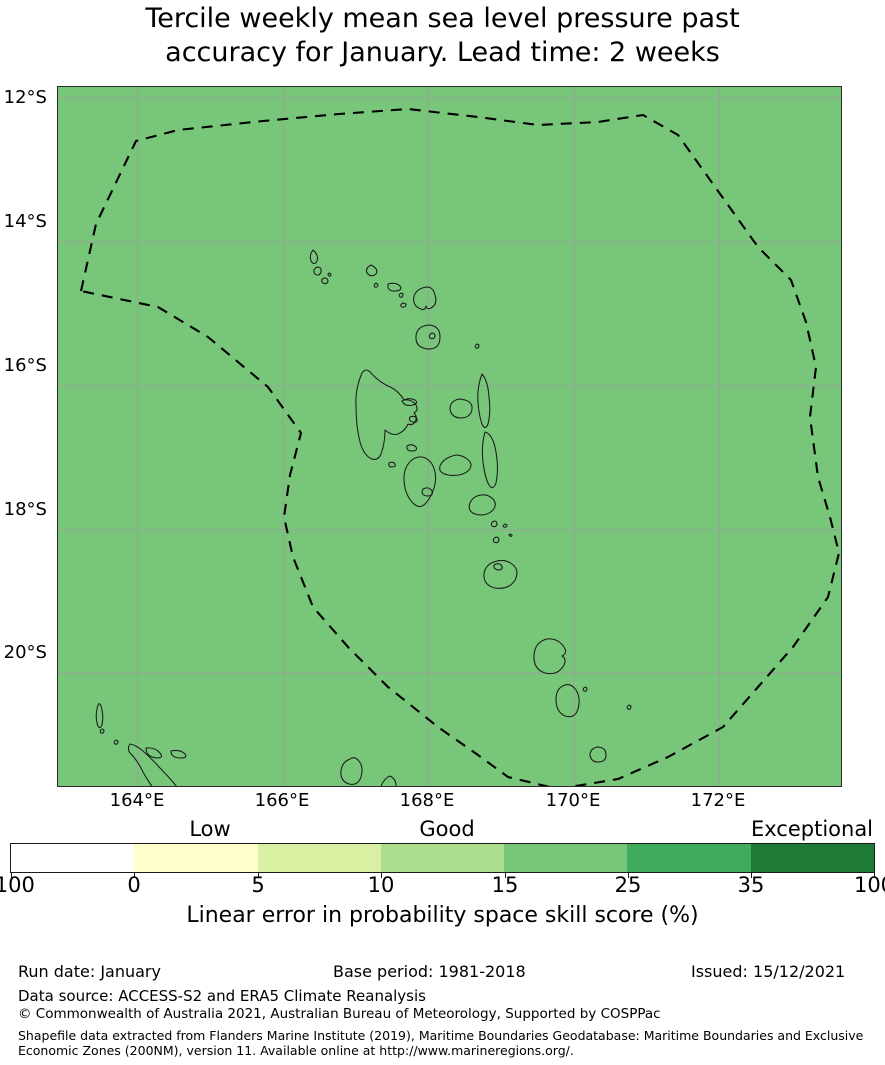 This screenshot has width=885, height=1065. I want to click on colorbar, so click(442, 858).